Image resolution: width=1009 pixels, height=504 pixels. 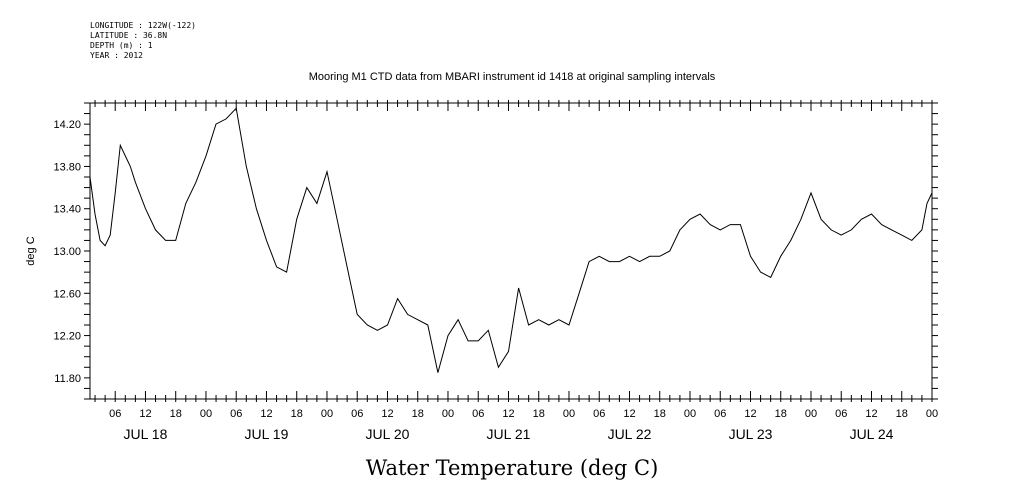 I want to click on y-axis-title: deg C, so click(x=31, y=250).